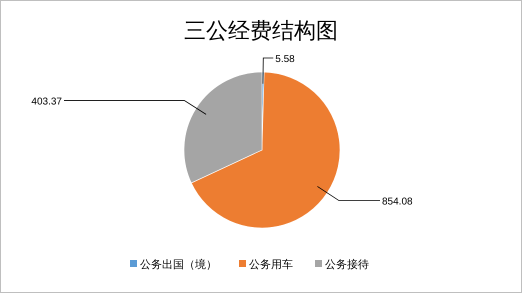 Image resolution: width=522 pixels, height=293 pixels. What do you see at coordinates (178, 264) in the screenshot?
I see `legend-label: 公务出国（境）` at bounding box center [178, 264].